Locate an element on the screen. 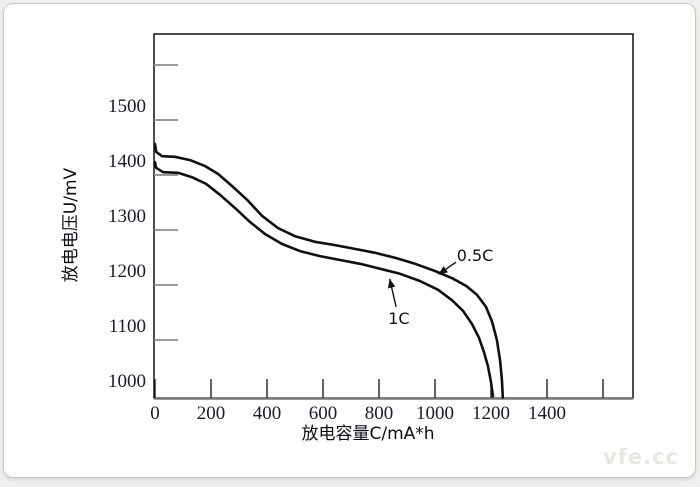 The height and width of the screenshot is (487, 700). x-tick-label: 400 is located at coordinates (267, 413).